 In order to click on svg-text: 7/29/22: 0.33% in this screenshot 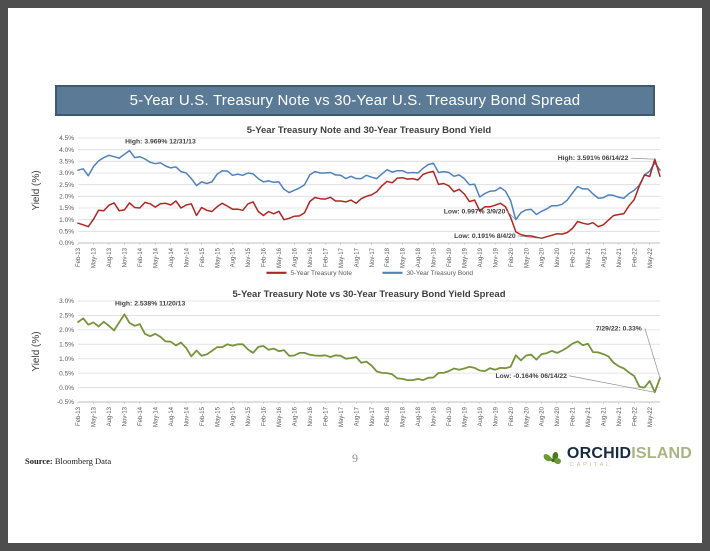, I will do `click(619, 328)`.